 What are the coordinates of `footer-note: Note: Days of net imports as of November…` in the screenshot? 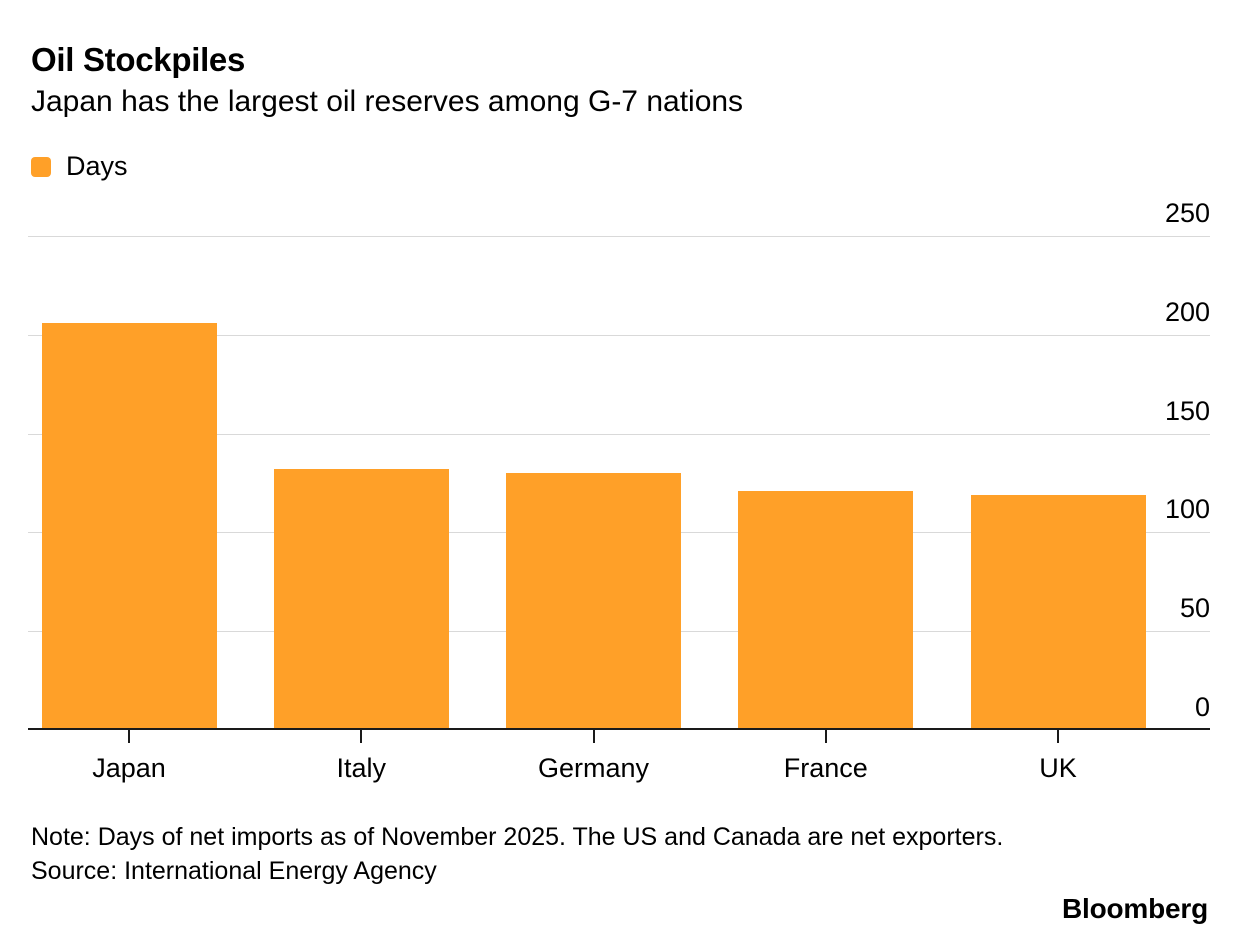 It's located at (517, 837).